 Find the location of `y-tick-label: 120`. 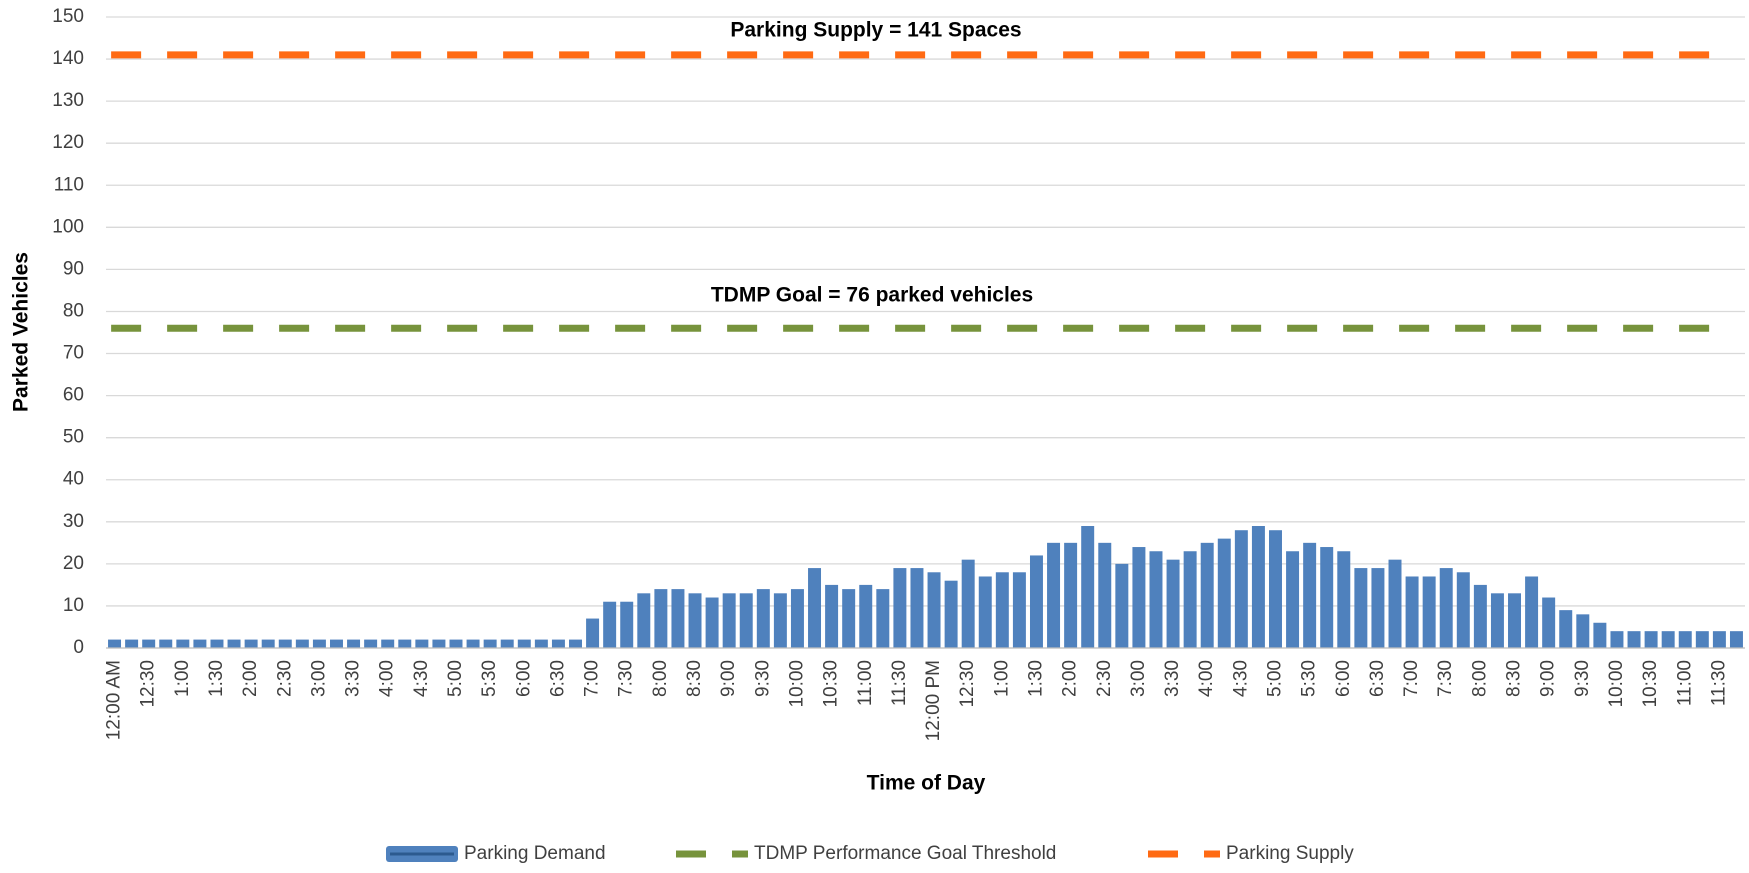

y-tick-label: 120 is located at coordinates (68, 142).